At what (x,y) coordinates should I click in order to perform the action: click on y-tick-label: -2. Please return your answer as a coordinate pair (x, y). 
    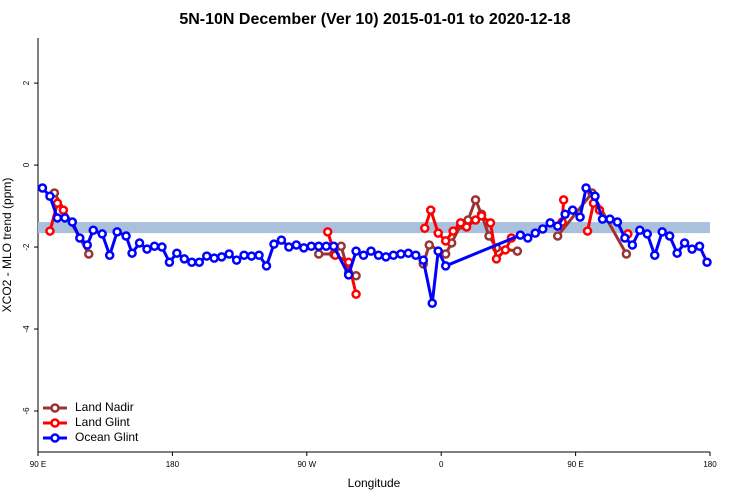
    Looking at the image, I should click on (26, 247).